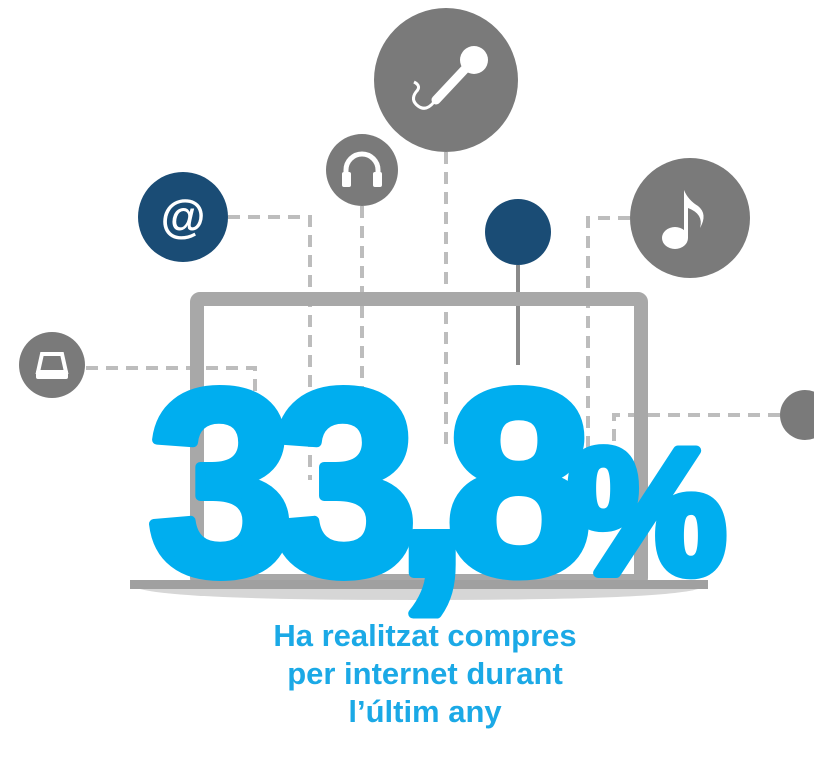 The width and height of the screenshot is (814, 759). What do you see at coordinates (425, 711) in the screenshot?
I see `caption-line: l’últim any` at bounding box center [425, 711].